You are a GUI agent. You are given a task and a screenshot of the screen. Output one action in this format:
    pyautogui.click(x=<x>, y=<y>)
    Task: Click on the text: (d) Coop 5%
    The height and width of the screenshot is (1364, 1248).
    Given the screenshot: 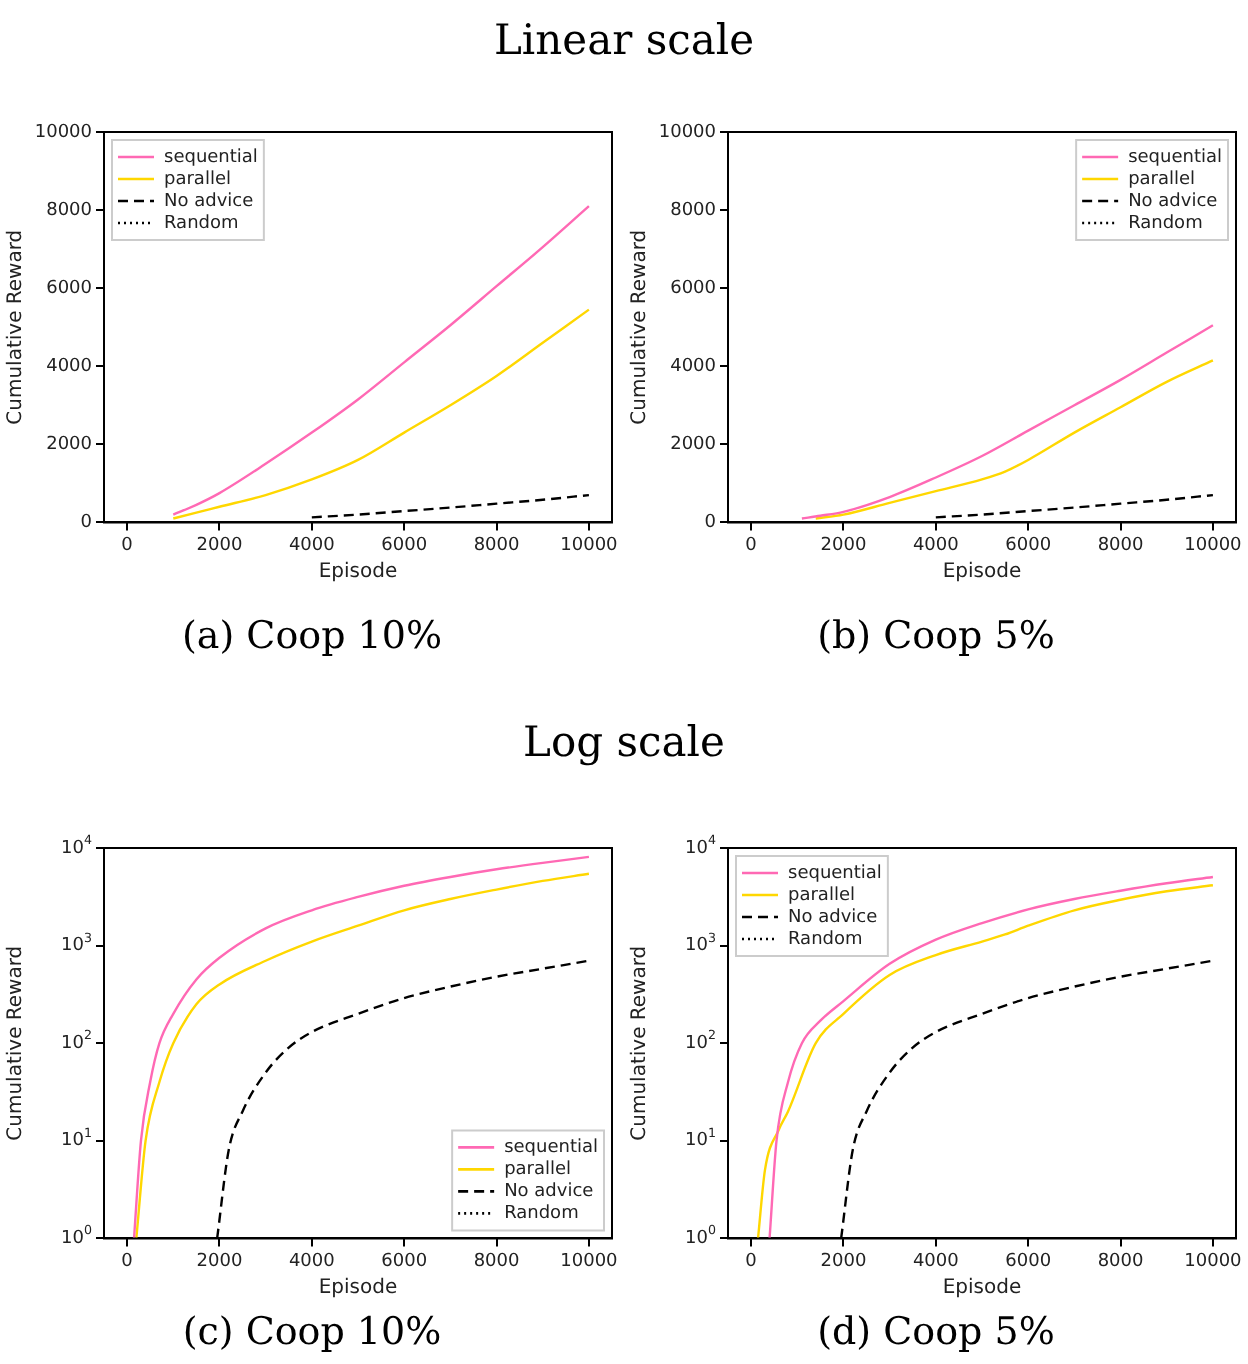 What is the action you would take?
    pyautogui.click(x=936, y=1333)
    